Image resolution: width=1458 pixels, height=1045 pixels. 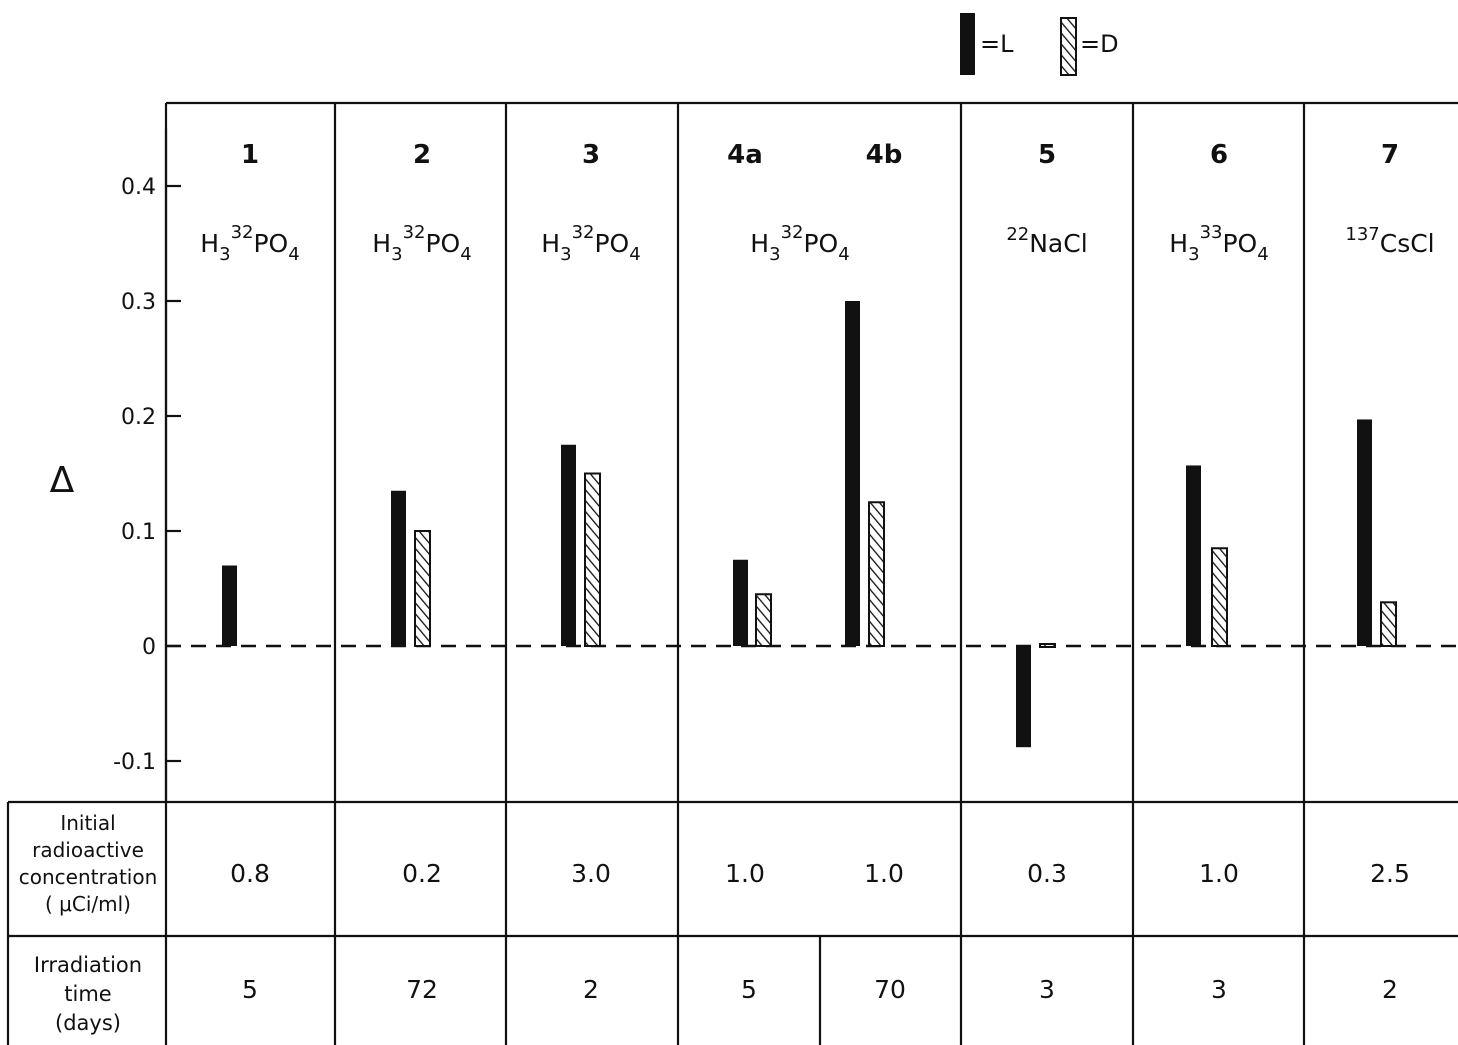 What do you see at coordinates (1389, 241) in the screenshot?
I see `compound-label: 137CsCl` at bounding box center [1389, 241].